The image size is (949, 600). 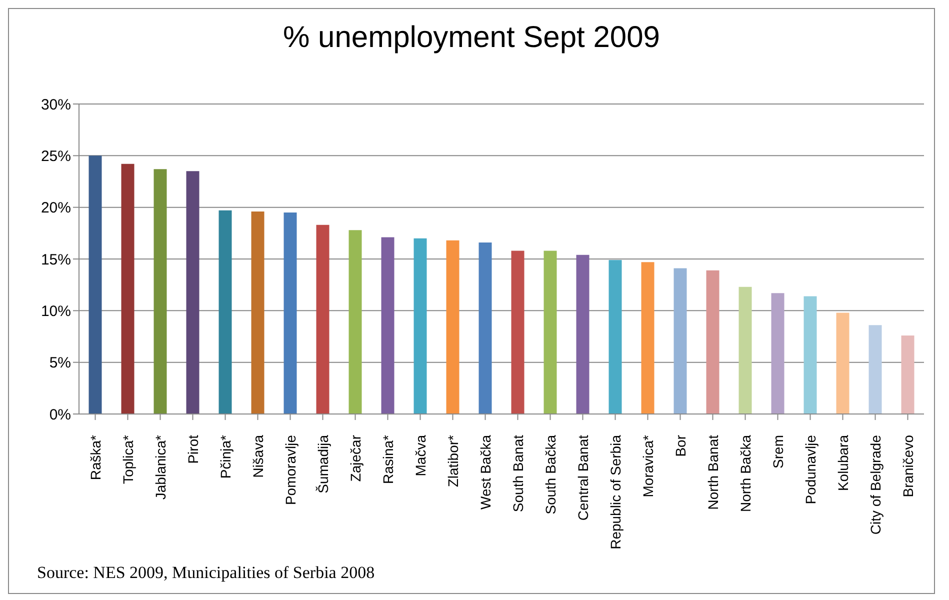 I want to click on x-tick-label: Pčinja*, so click(x=225, y=456).